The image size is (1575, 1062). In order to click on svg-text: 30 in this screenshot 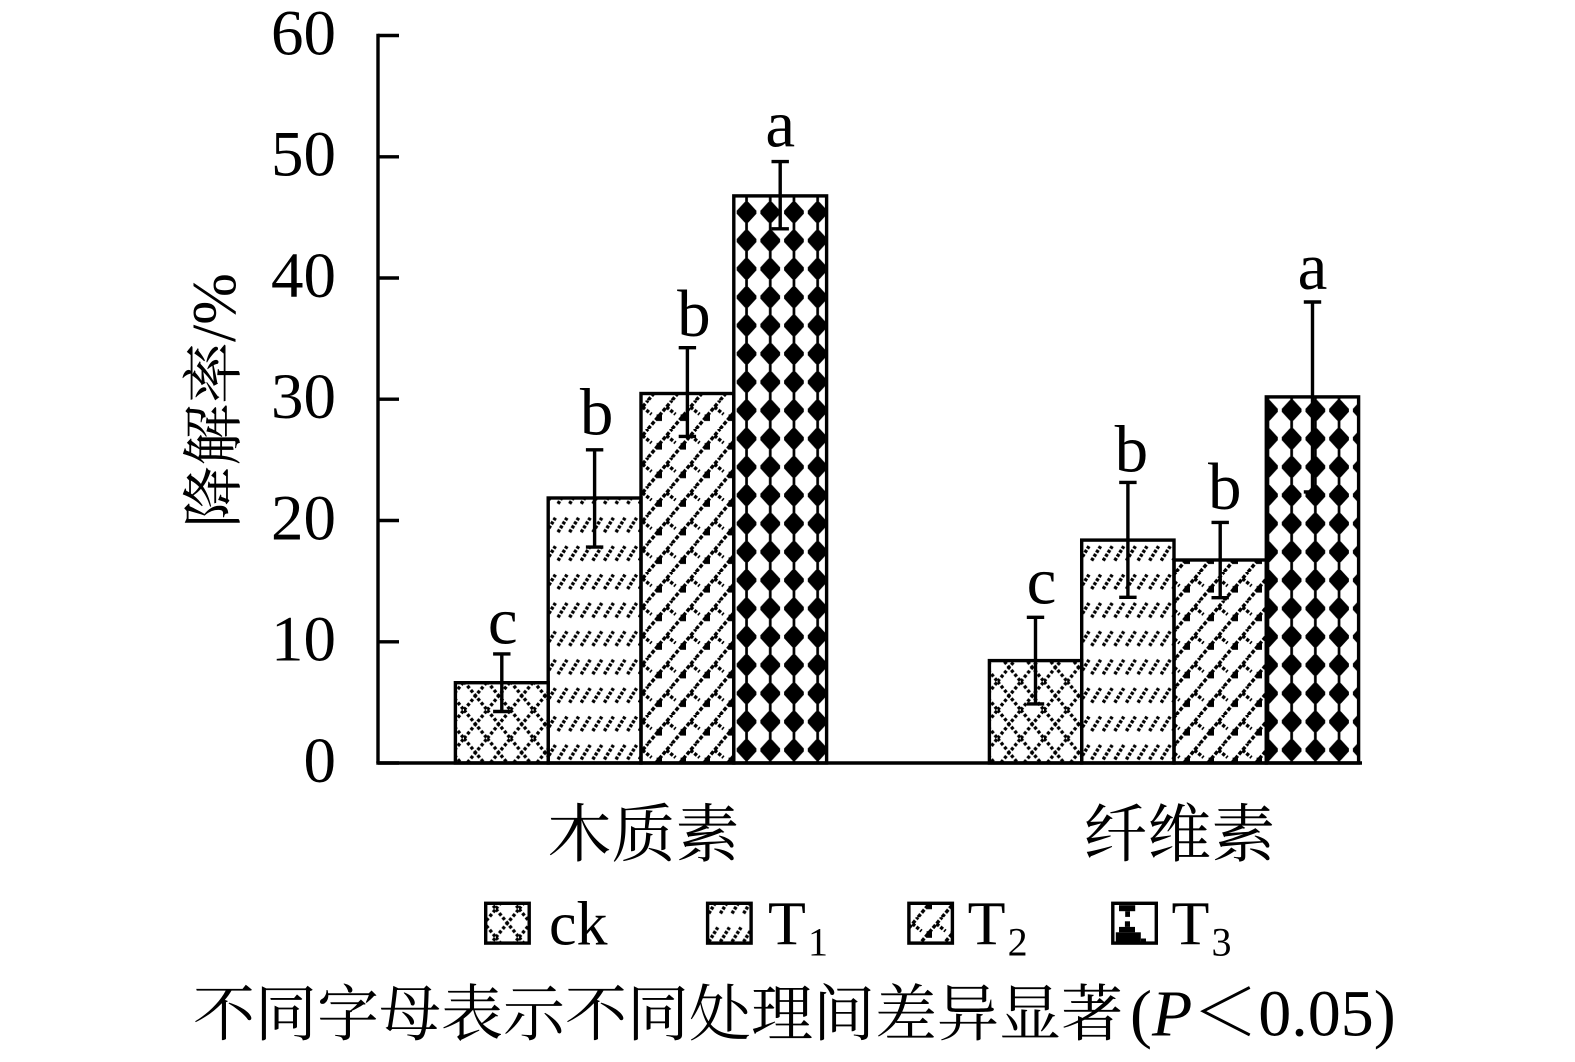, I will do `click(303, 397)`.